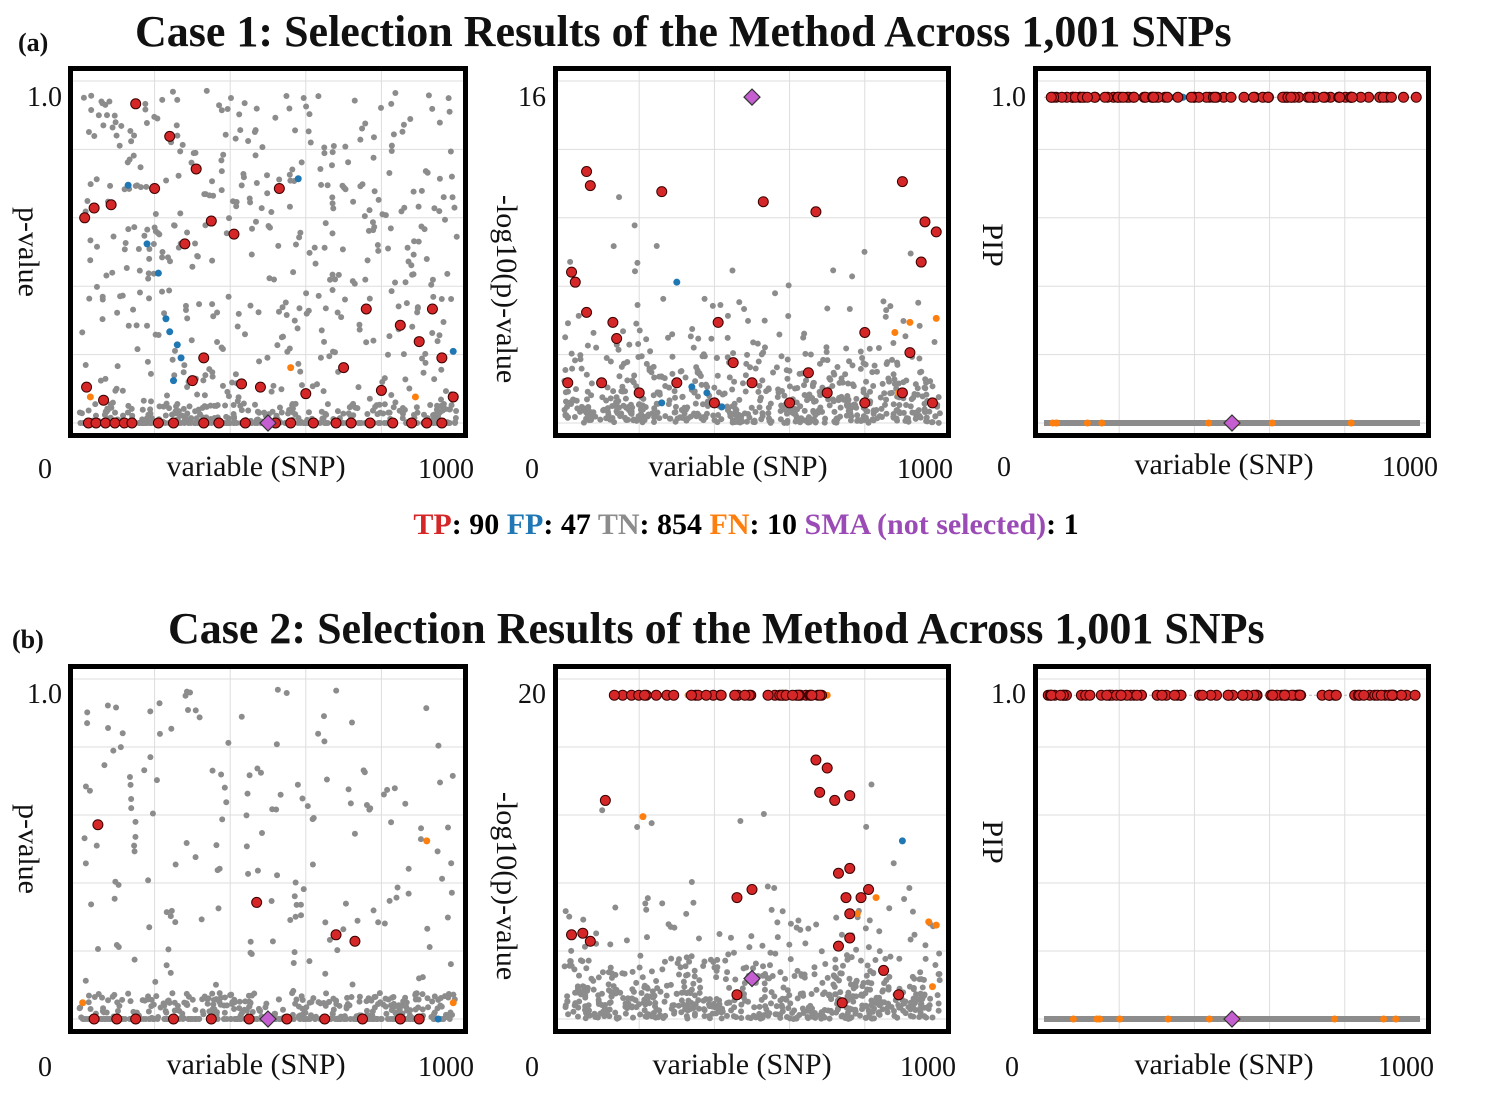  I want to click on x-tick-max-a-pip: 1000, so click(1410, 467).